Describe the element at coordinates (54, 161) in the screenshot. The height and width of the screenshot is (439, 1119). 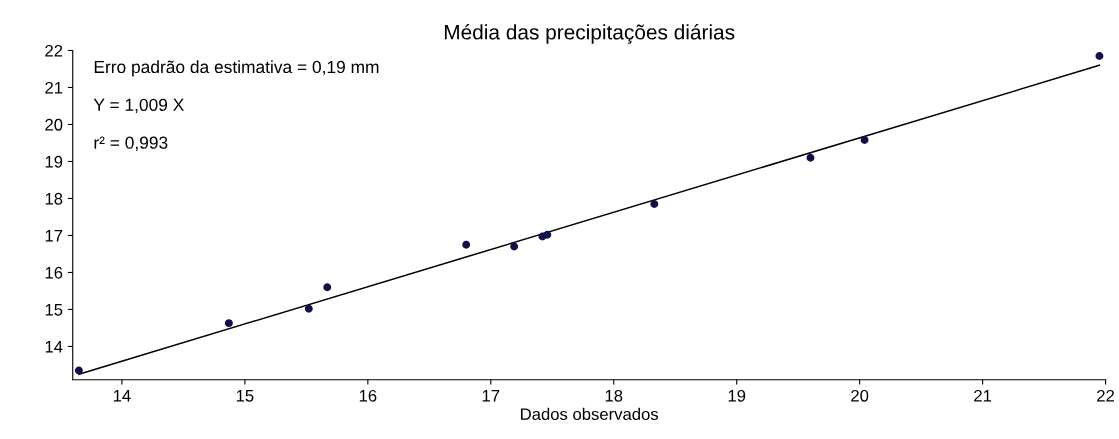
I see `y-tick-label: 19` at that location.